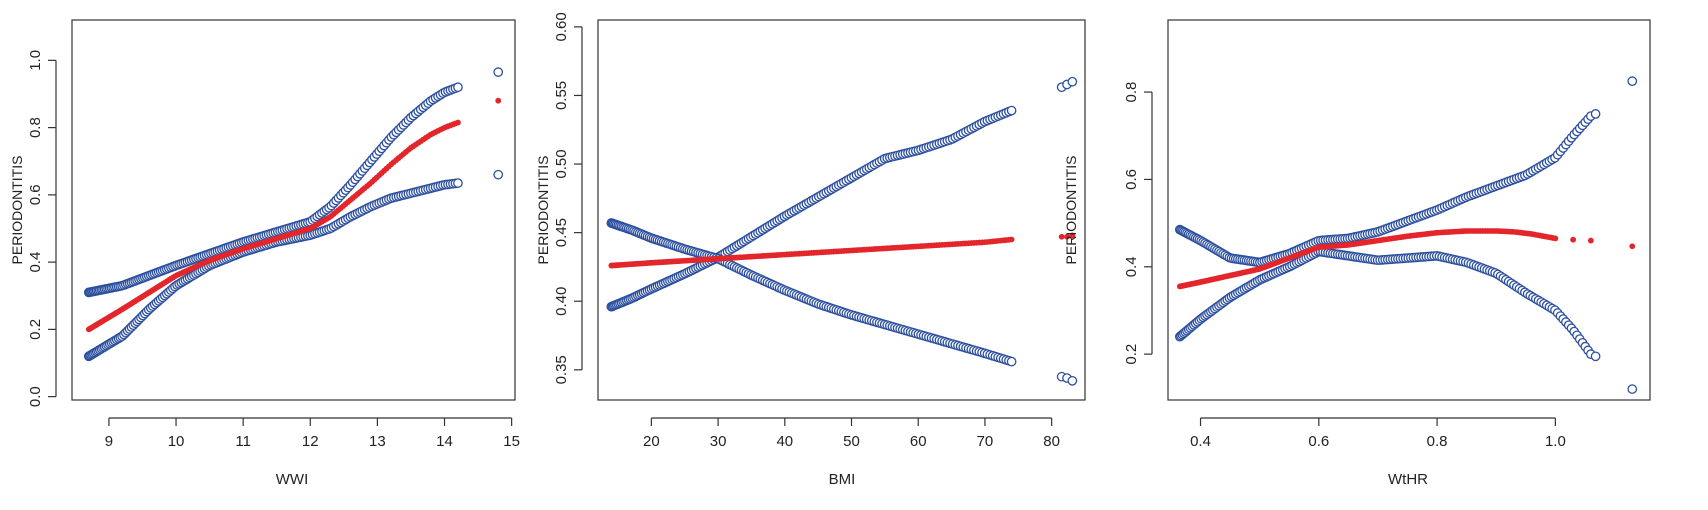 This screenshot has width=1708, height=510. I want to click on y-axis: 0.0 0.2 0.4 0.6 0.8 1.0, so click(42, 228).